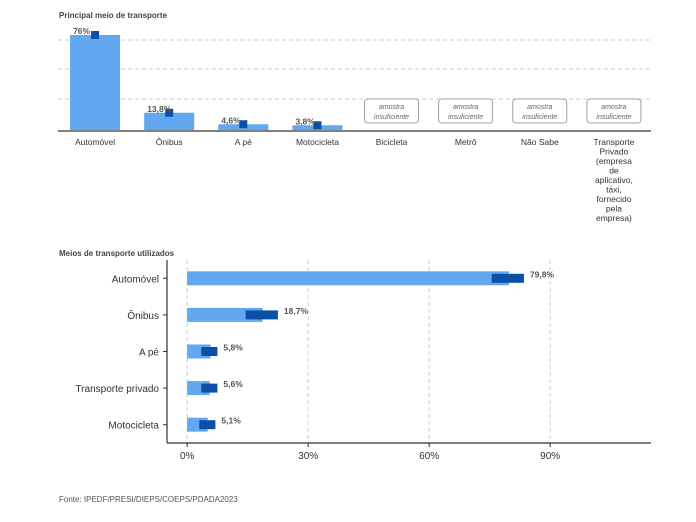 This screenshot has width=696, height=522. I want to click on chart2-category-label: Motocicleta, so click(133, 426).